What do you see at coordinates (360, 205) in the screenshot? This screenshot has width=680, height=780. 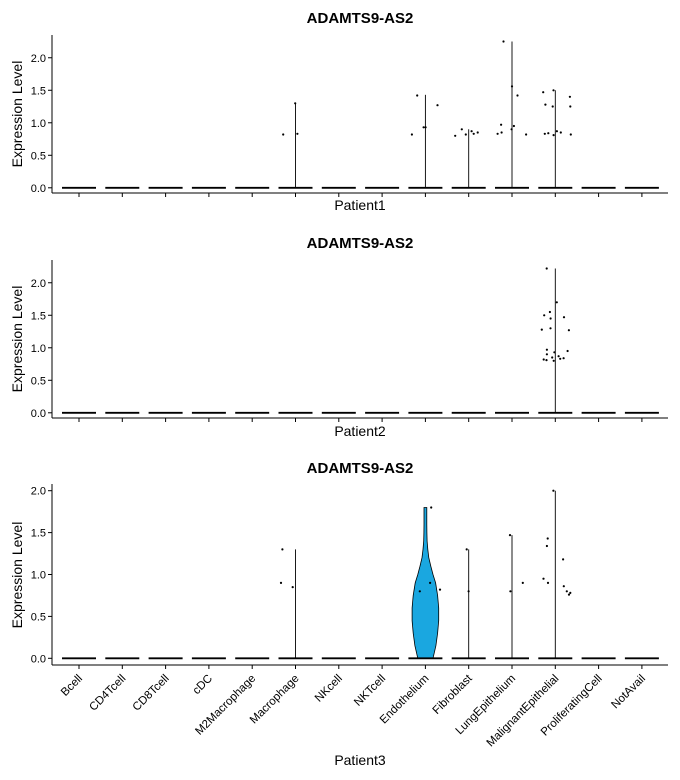 I see `x-axis-label: Patient1` at bounding box center [360, 205].